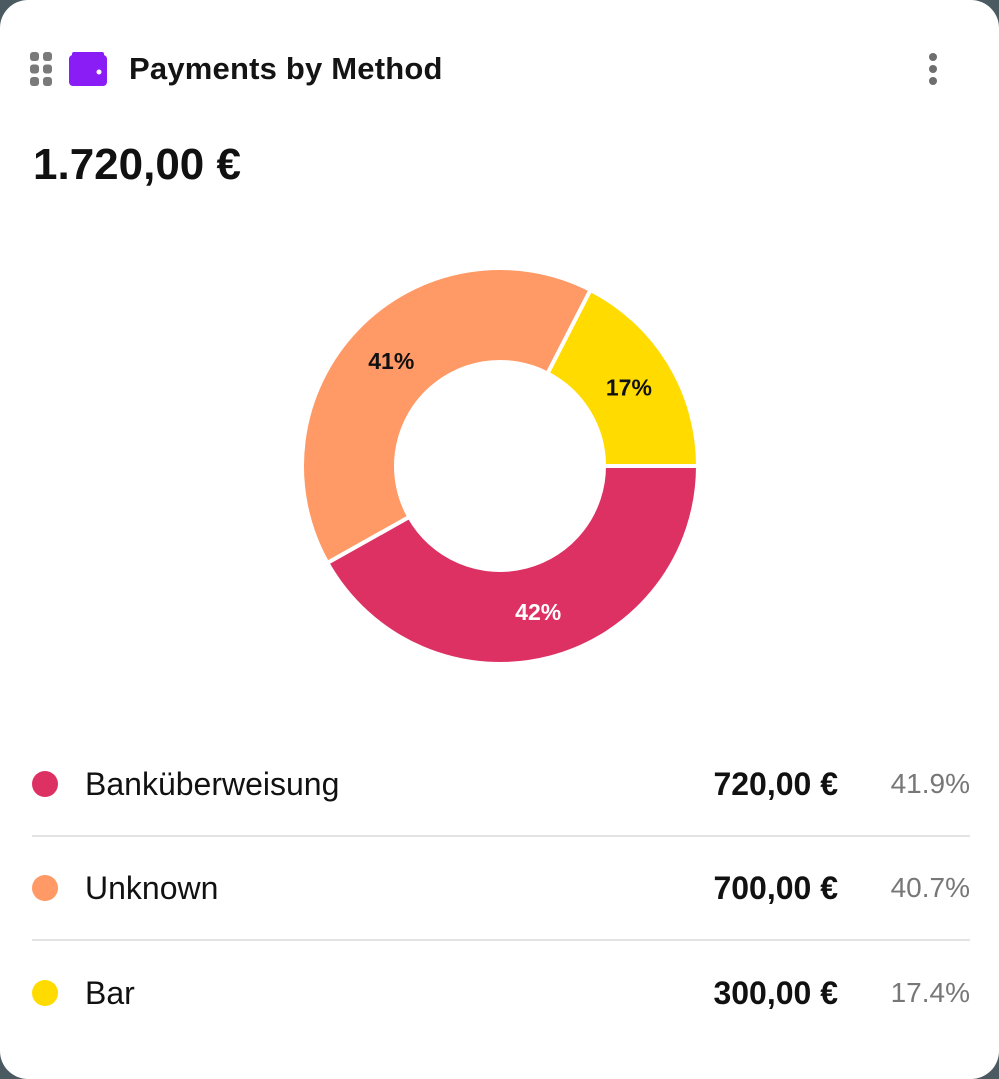  Describe the element at coordinates (930, 783) in the screenshot. I see `legend-percent: 41.9%` at that location.